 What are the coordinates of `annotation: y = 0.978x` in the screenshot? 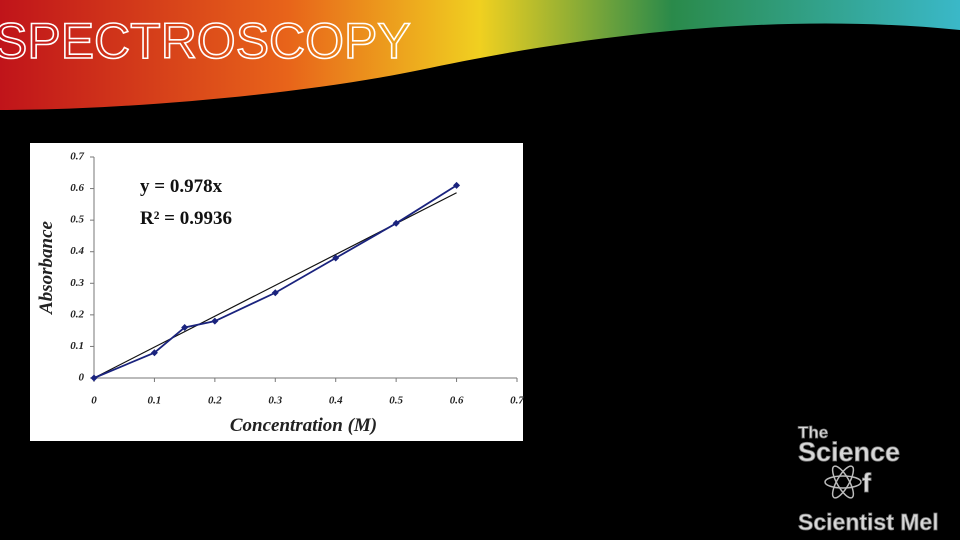 It's located at (181, 186).